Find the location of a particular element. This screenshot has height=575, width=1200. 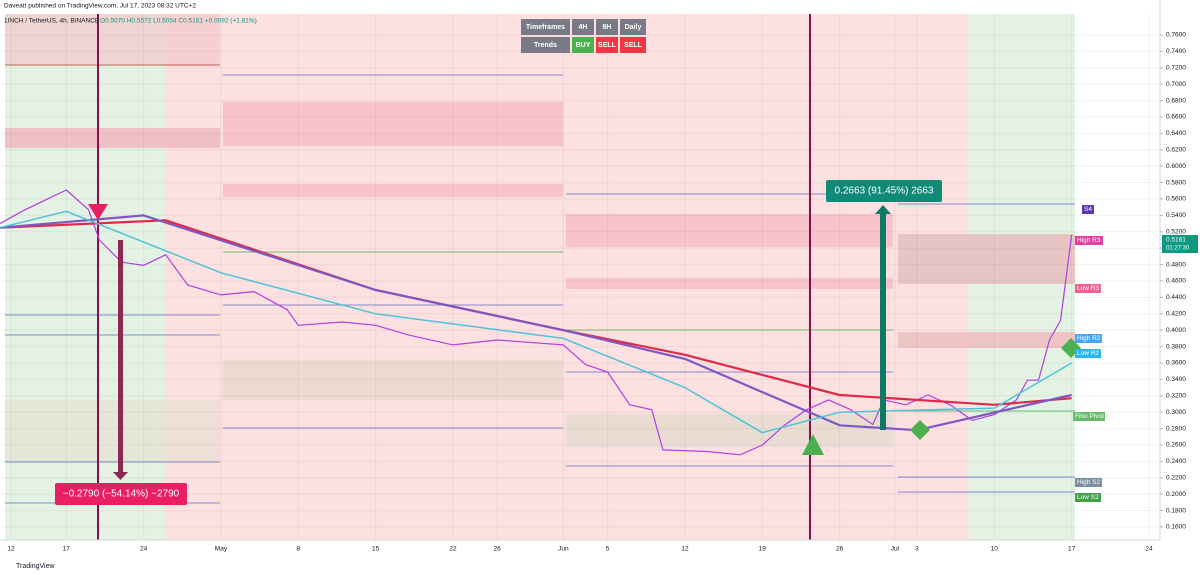

y-tick-label: 0.6800 is located at coordinates (1176, 100).